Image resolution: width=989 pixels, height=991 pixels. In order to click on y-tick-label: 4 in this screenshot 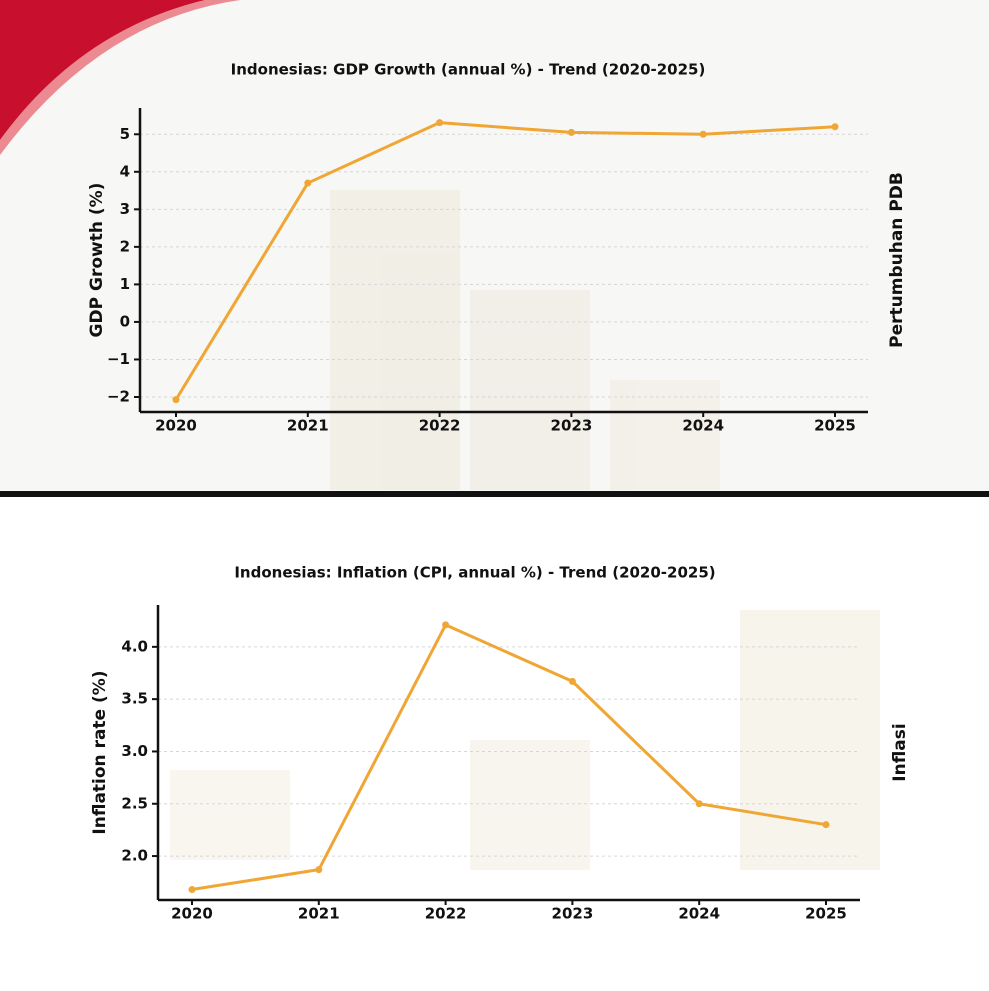, I will do `click(125, 171)`.